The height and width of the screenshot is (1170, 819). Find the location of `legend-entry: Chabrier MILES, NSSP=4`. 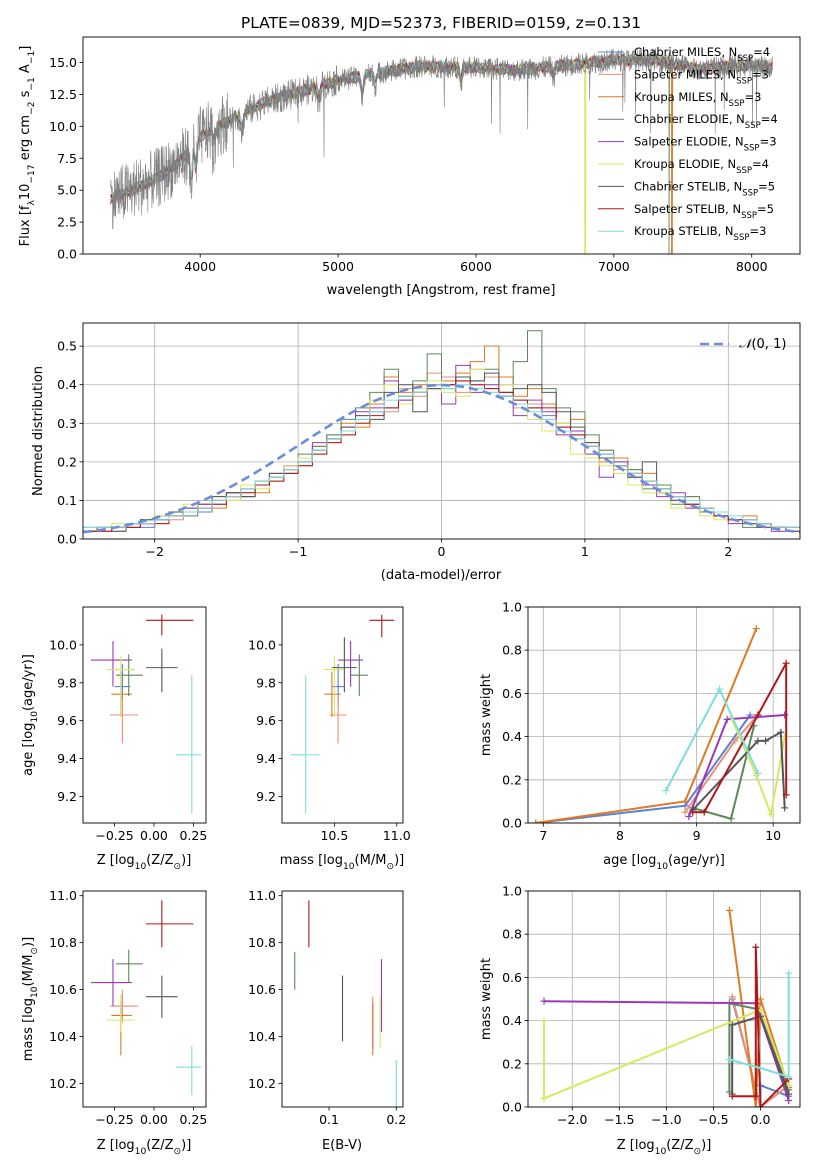

legend-entry: Chabrier MILES, NSSP=4 is located at coordinates (702, 54).